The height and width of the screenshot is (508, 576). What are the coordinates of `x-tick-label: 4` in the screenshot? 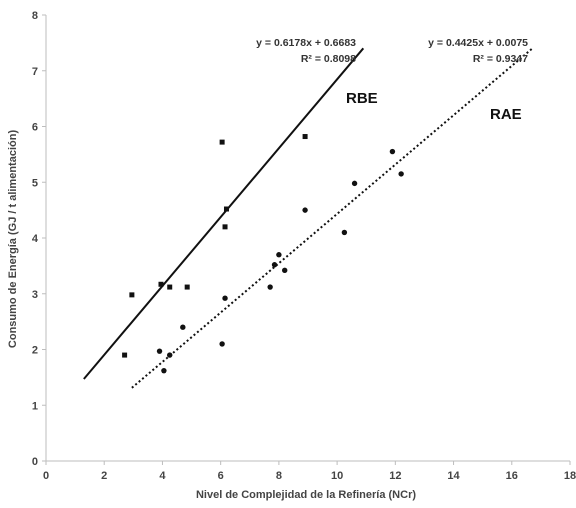 It's located at (162, 476).